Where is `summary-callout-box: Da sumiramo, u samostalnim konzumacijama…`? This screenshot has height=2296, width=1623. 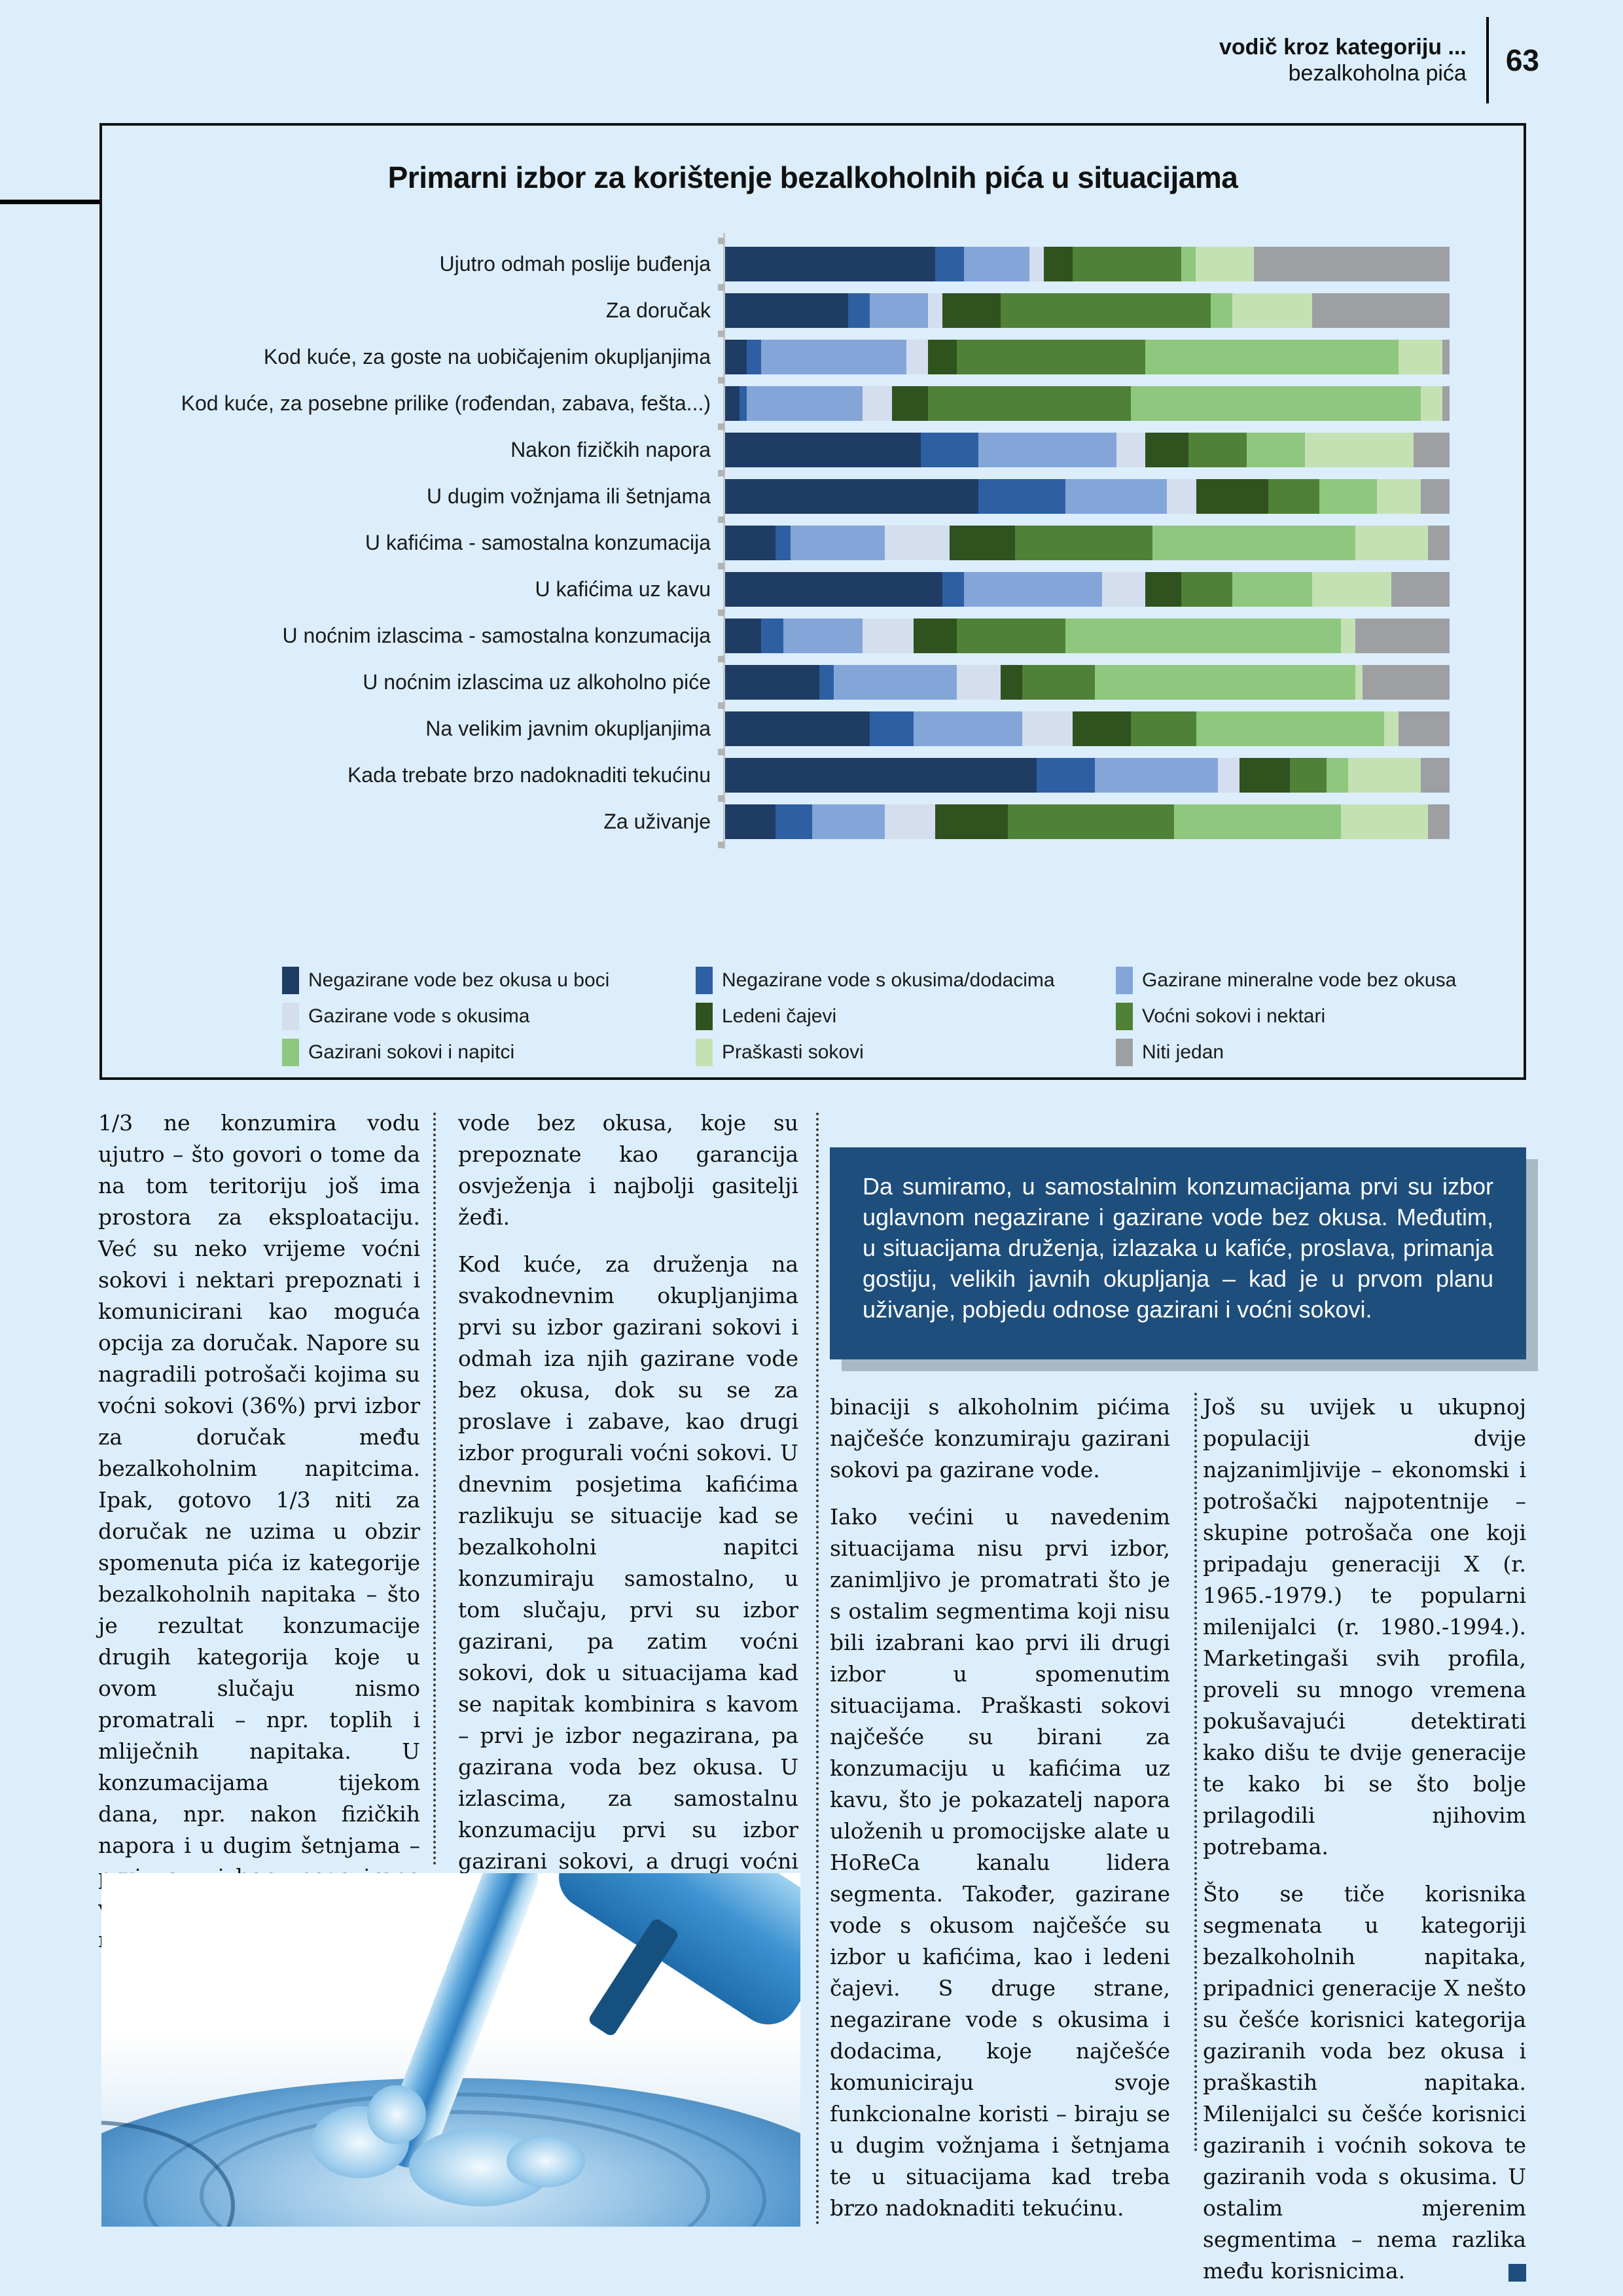
summary-callout-box: Da sumiramo, u samostalnim konzumacijama… is located at coordinates (1178, 1253).